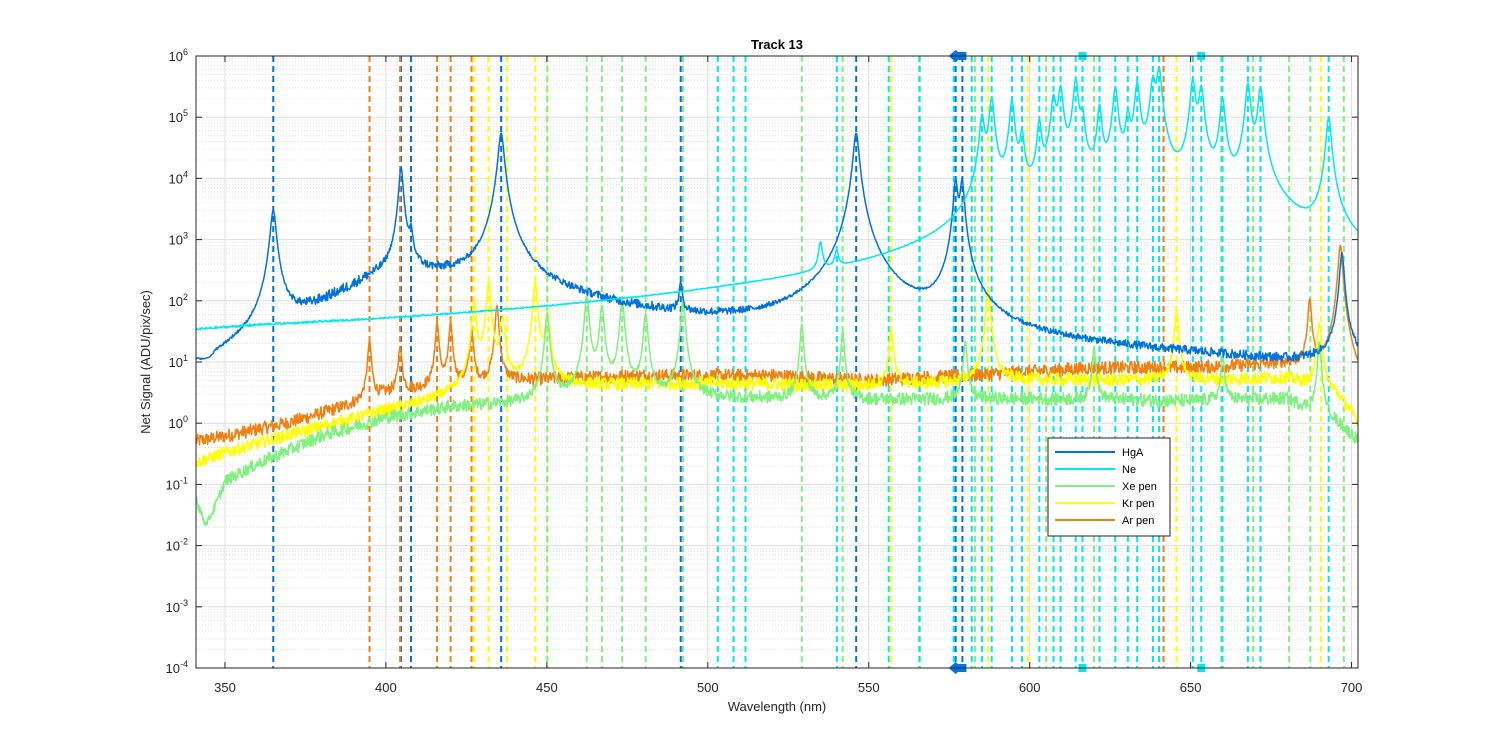 The width and height of the screenshot is (1500, 750). I want to click on x-tick-label: 600, so click(1030, 687).